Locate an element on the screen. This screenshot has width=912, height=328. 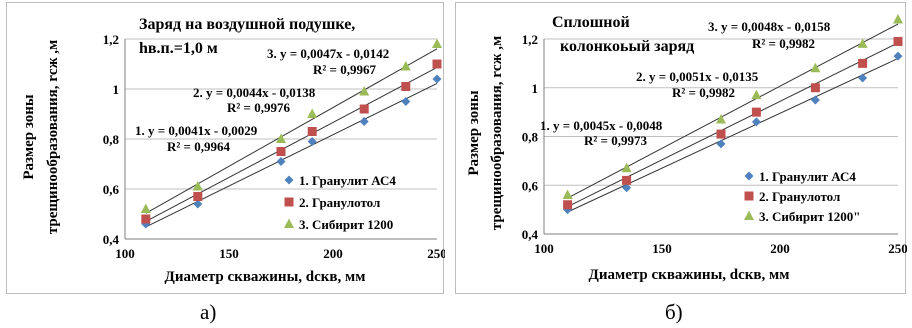
x-axis-label-a: Диаметр скважины, dскв, мм is located at coordinates (265, 277).